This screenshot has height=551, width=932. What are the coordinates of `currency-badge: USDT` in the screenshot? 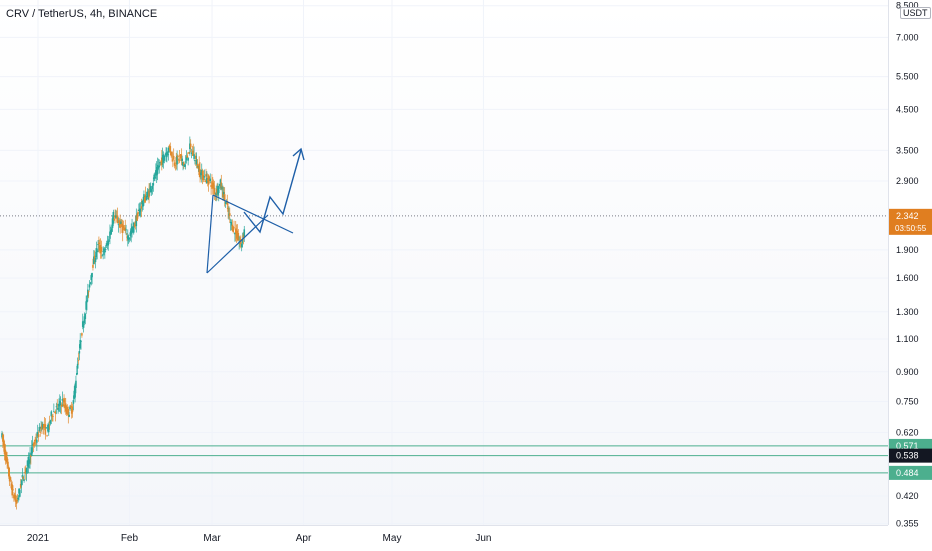 It's located at (915, 13).